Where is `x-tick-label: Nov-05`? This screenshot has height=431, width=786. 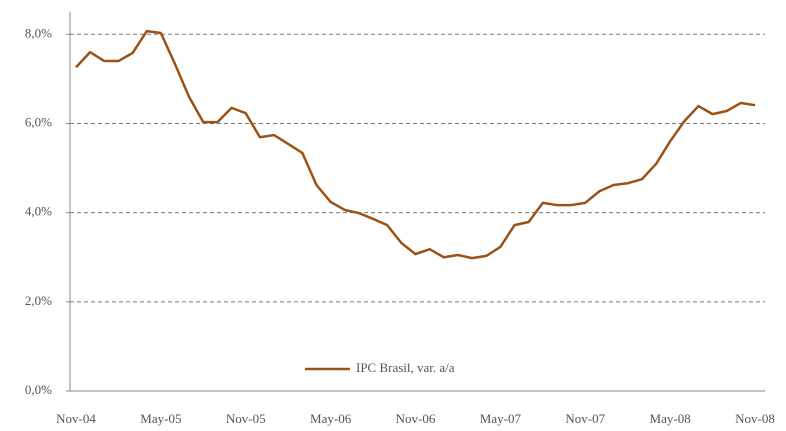 x-tick-label: Nov-05 is located at coordinates (246, 418).